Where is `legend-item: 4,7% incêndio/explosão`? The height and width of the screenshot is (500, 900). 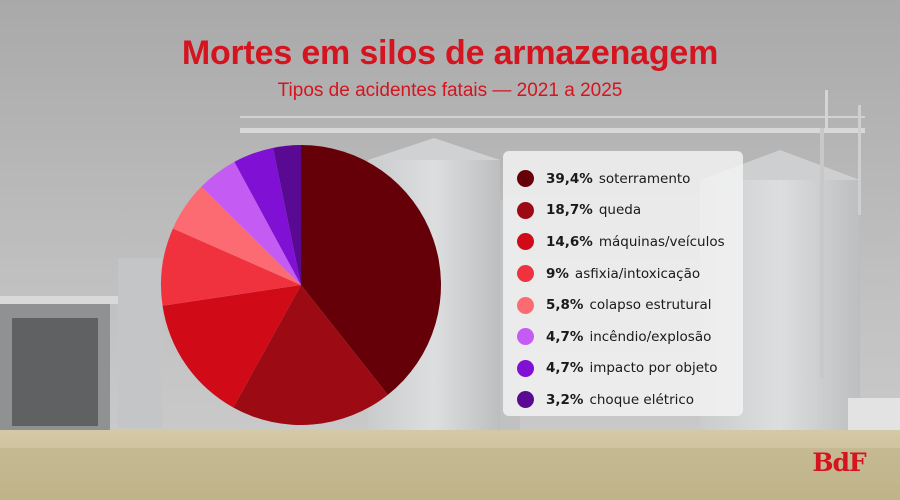
legend-item: 4,7% incêndio/explosão is located at coordinates (630, 337).